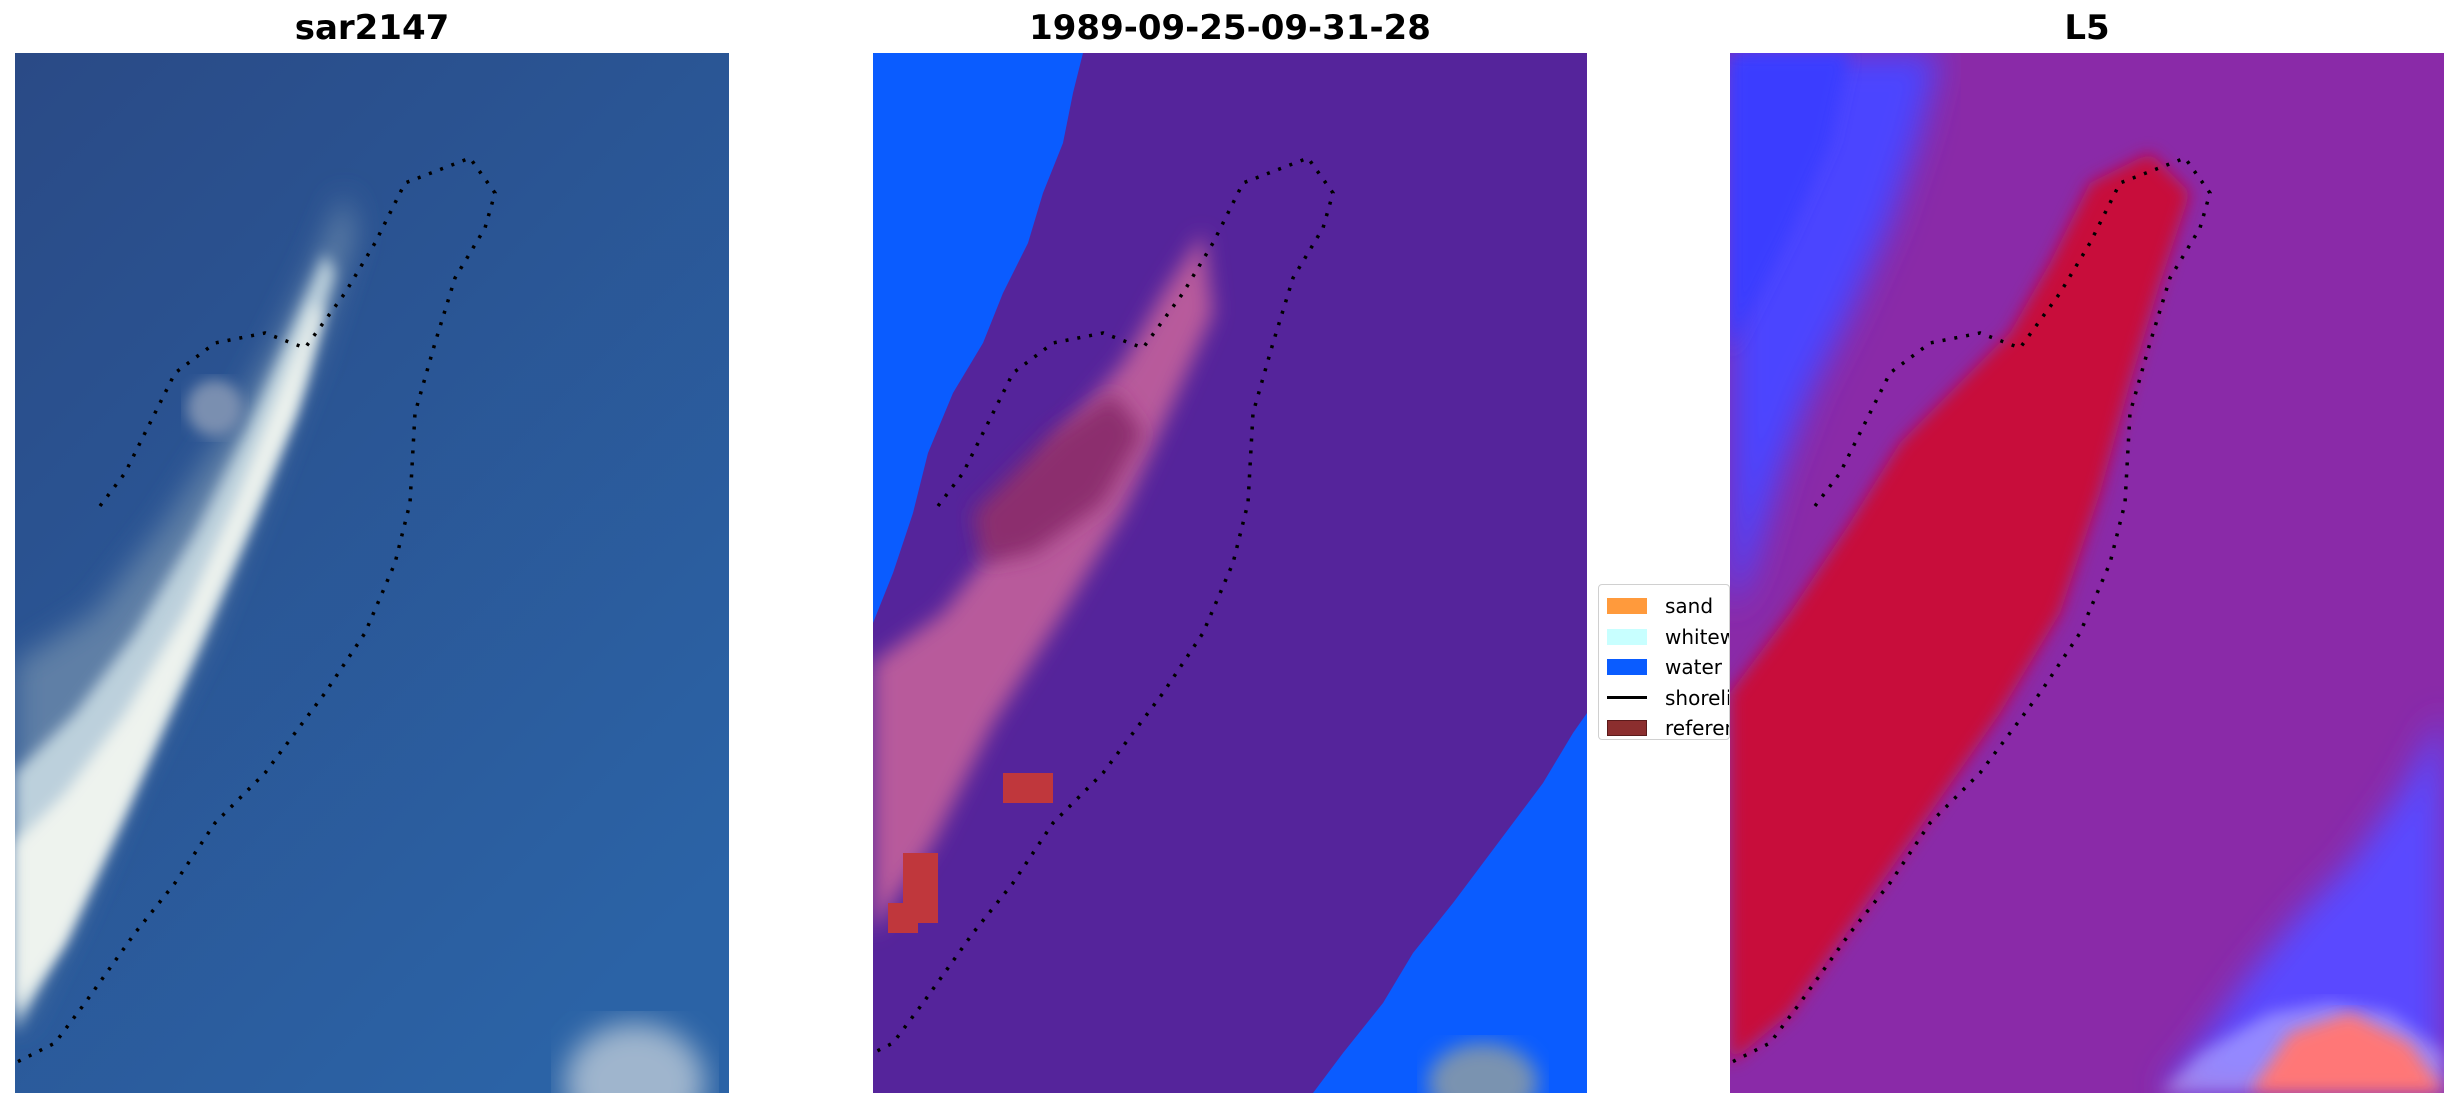 This screenshot has width=2460, height=1108. I want to click on legend-label-reference-shoreline: reference shoreline, so click(1697, 728).